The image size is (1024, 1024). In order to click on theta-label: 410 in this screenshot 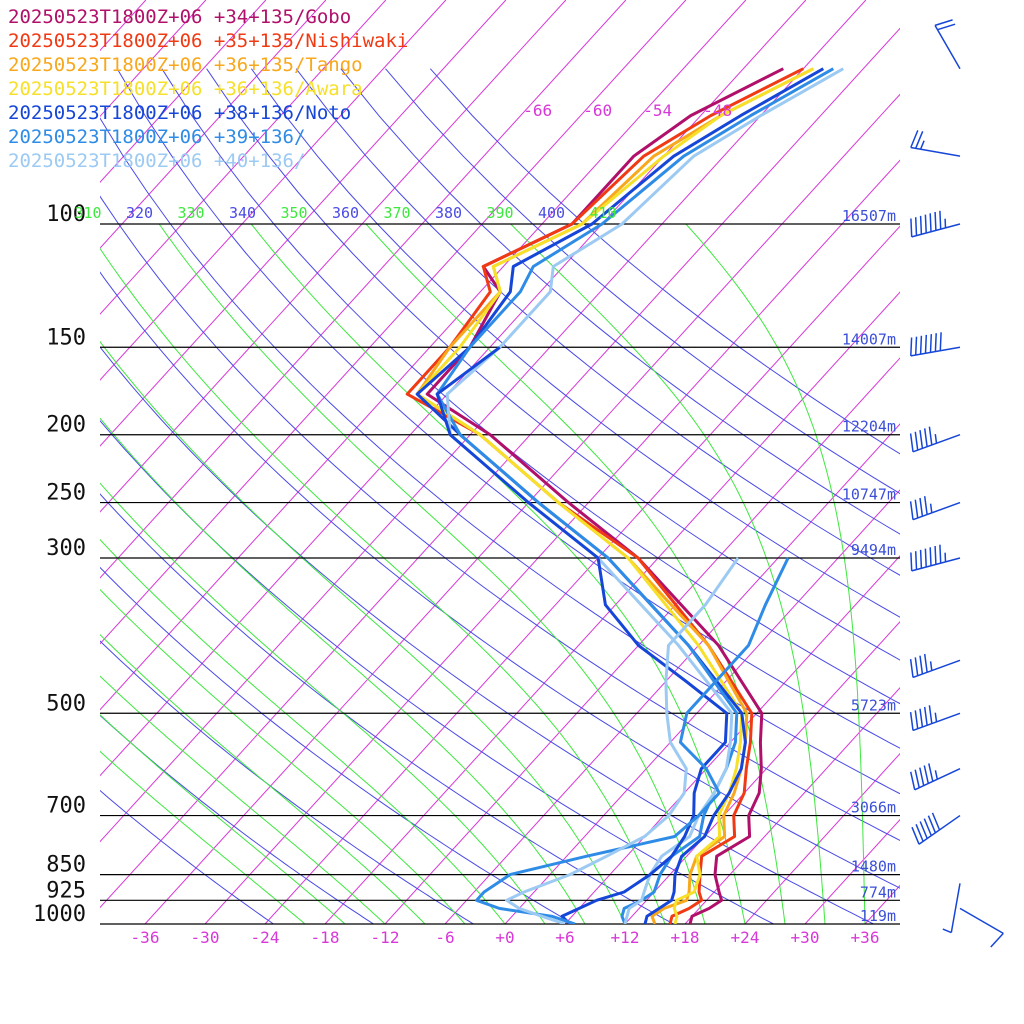, I will do `click(602, 213)`.